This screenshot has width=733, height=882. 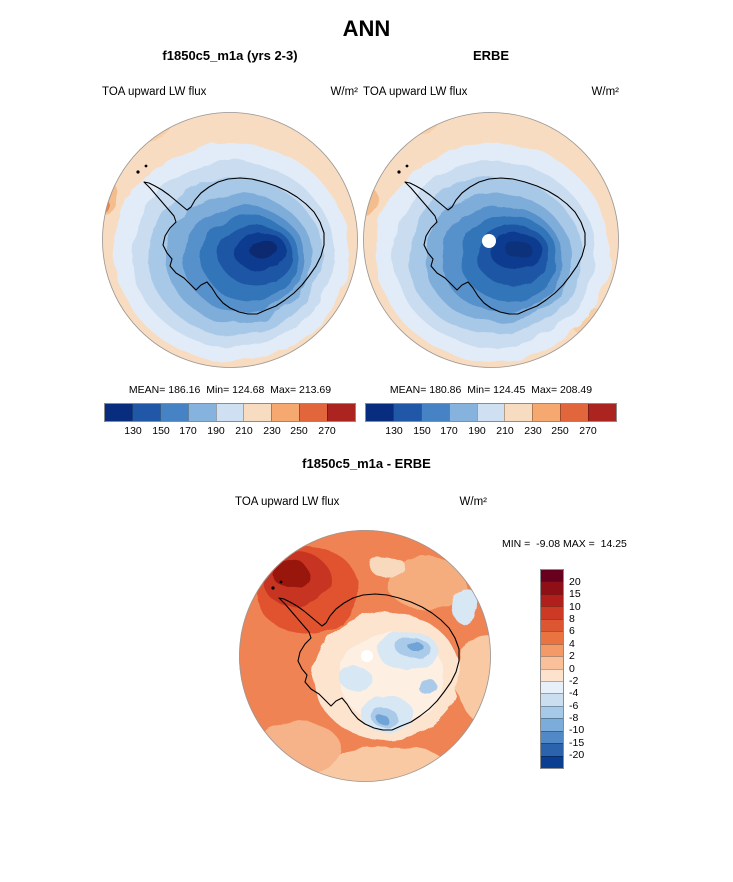 I want to click on stats-line-erbe: MEAN= 180.86 Min= 124.45 Max= 208.49, so click(x=491, y=390).